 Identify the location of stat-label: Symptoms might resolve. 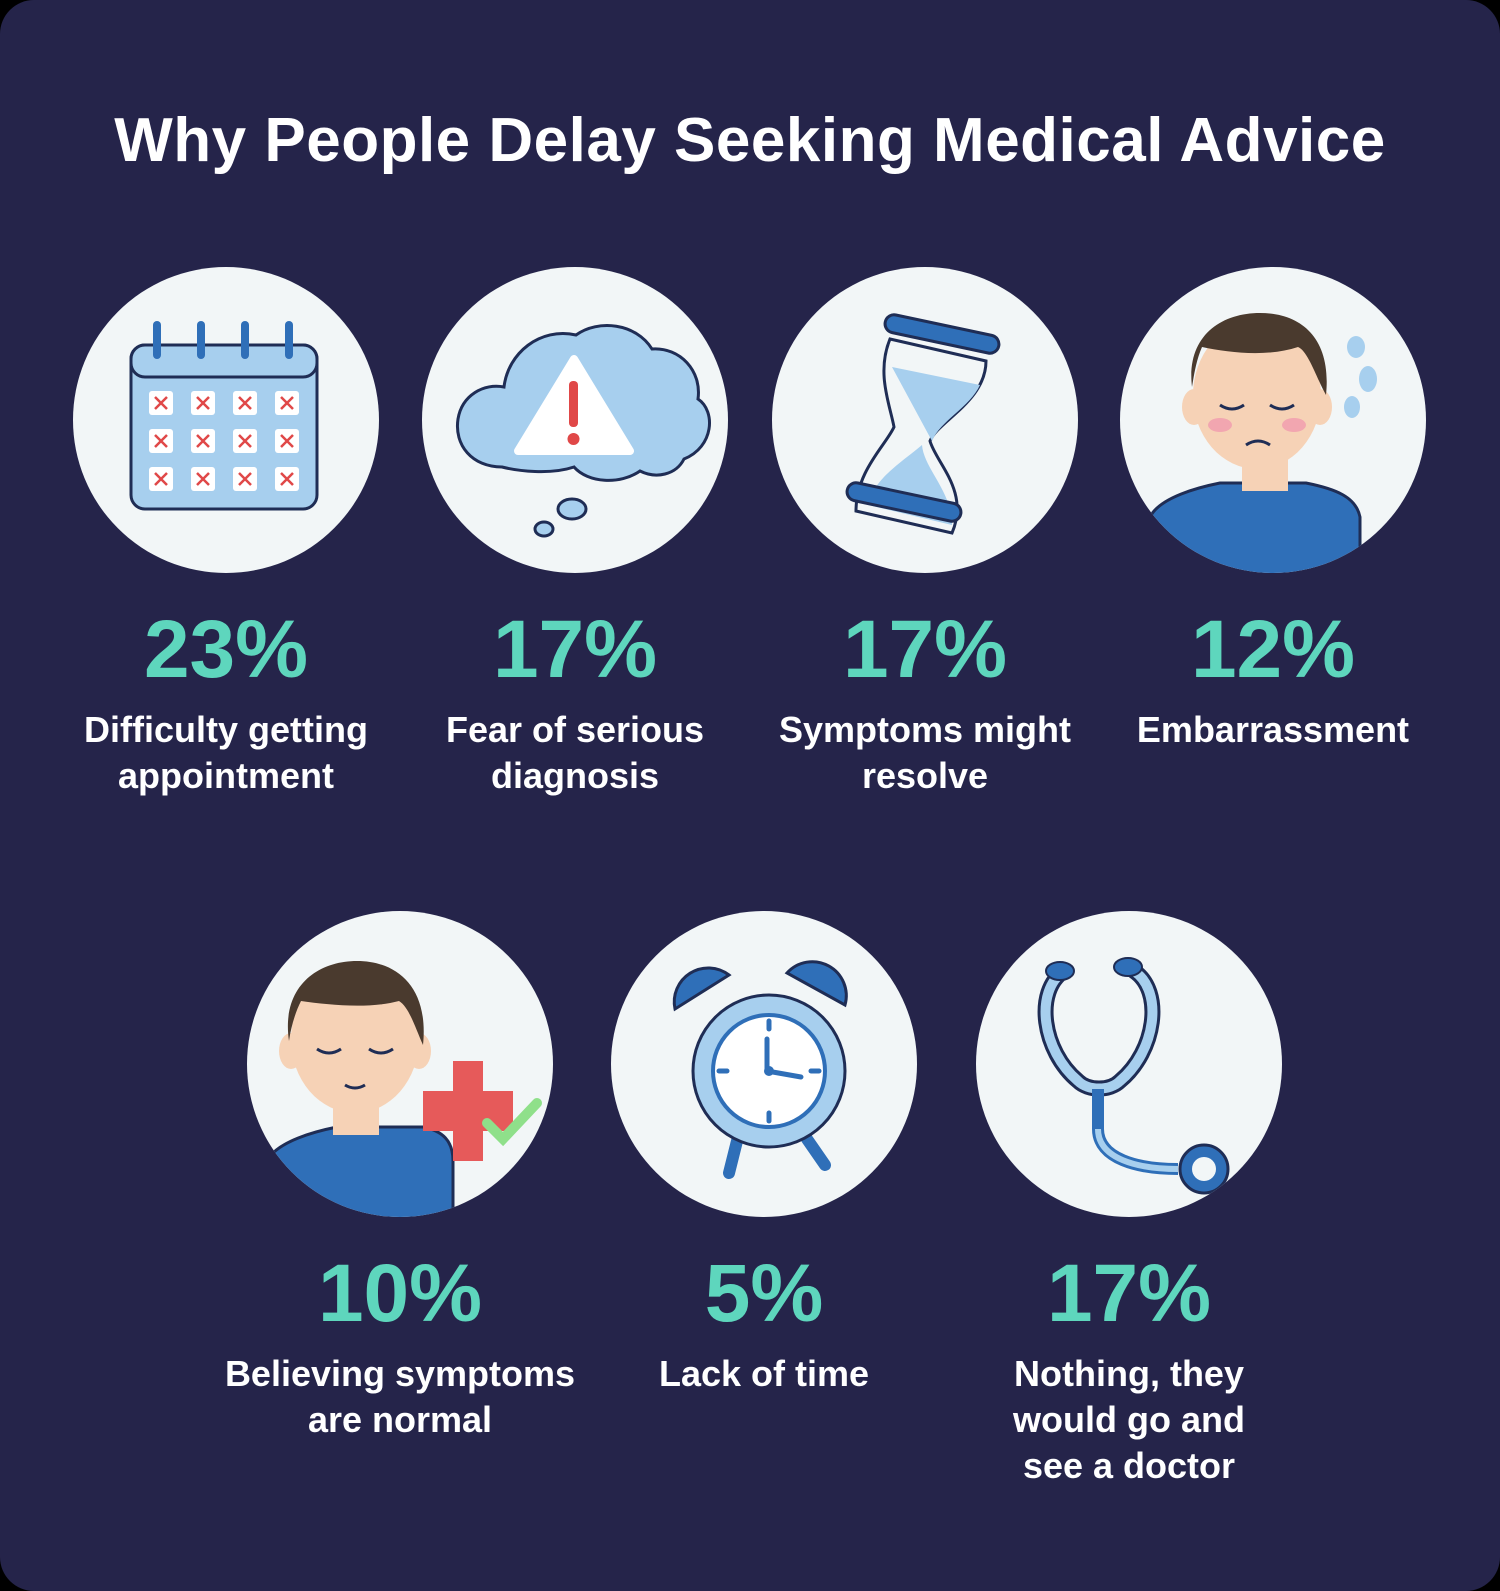
(925, 752).